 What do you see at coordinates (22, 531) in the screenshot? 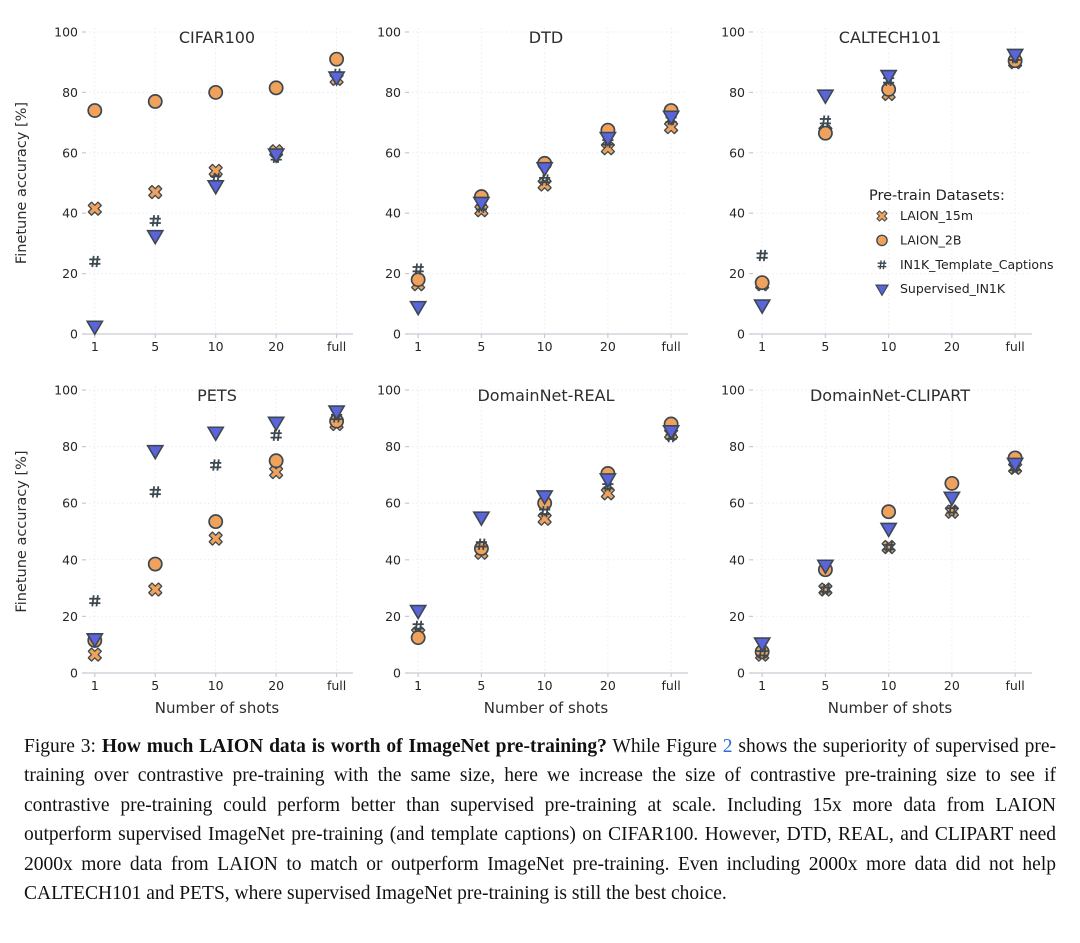
I see `y-axis-label: Finetune accuracy [%]` at bounding box center [22, 531].